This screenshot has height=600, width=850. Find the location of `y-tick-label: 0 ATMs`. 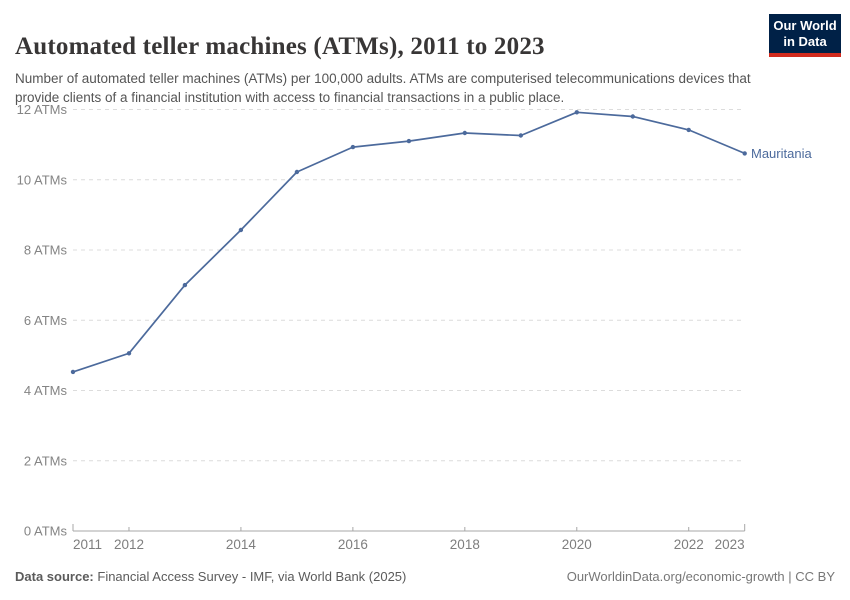

y-tick-label: 0 ATMs is located at coordinates (46, 531).